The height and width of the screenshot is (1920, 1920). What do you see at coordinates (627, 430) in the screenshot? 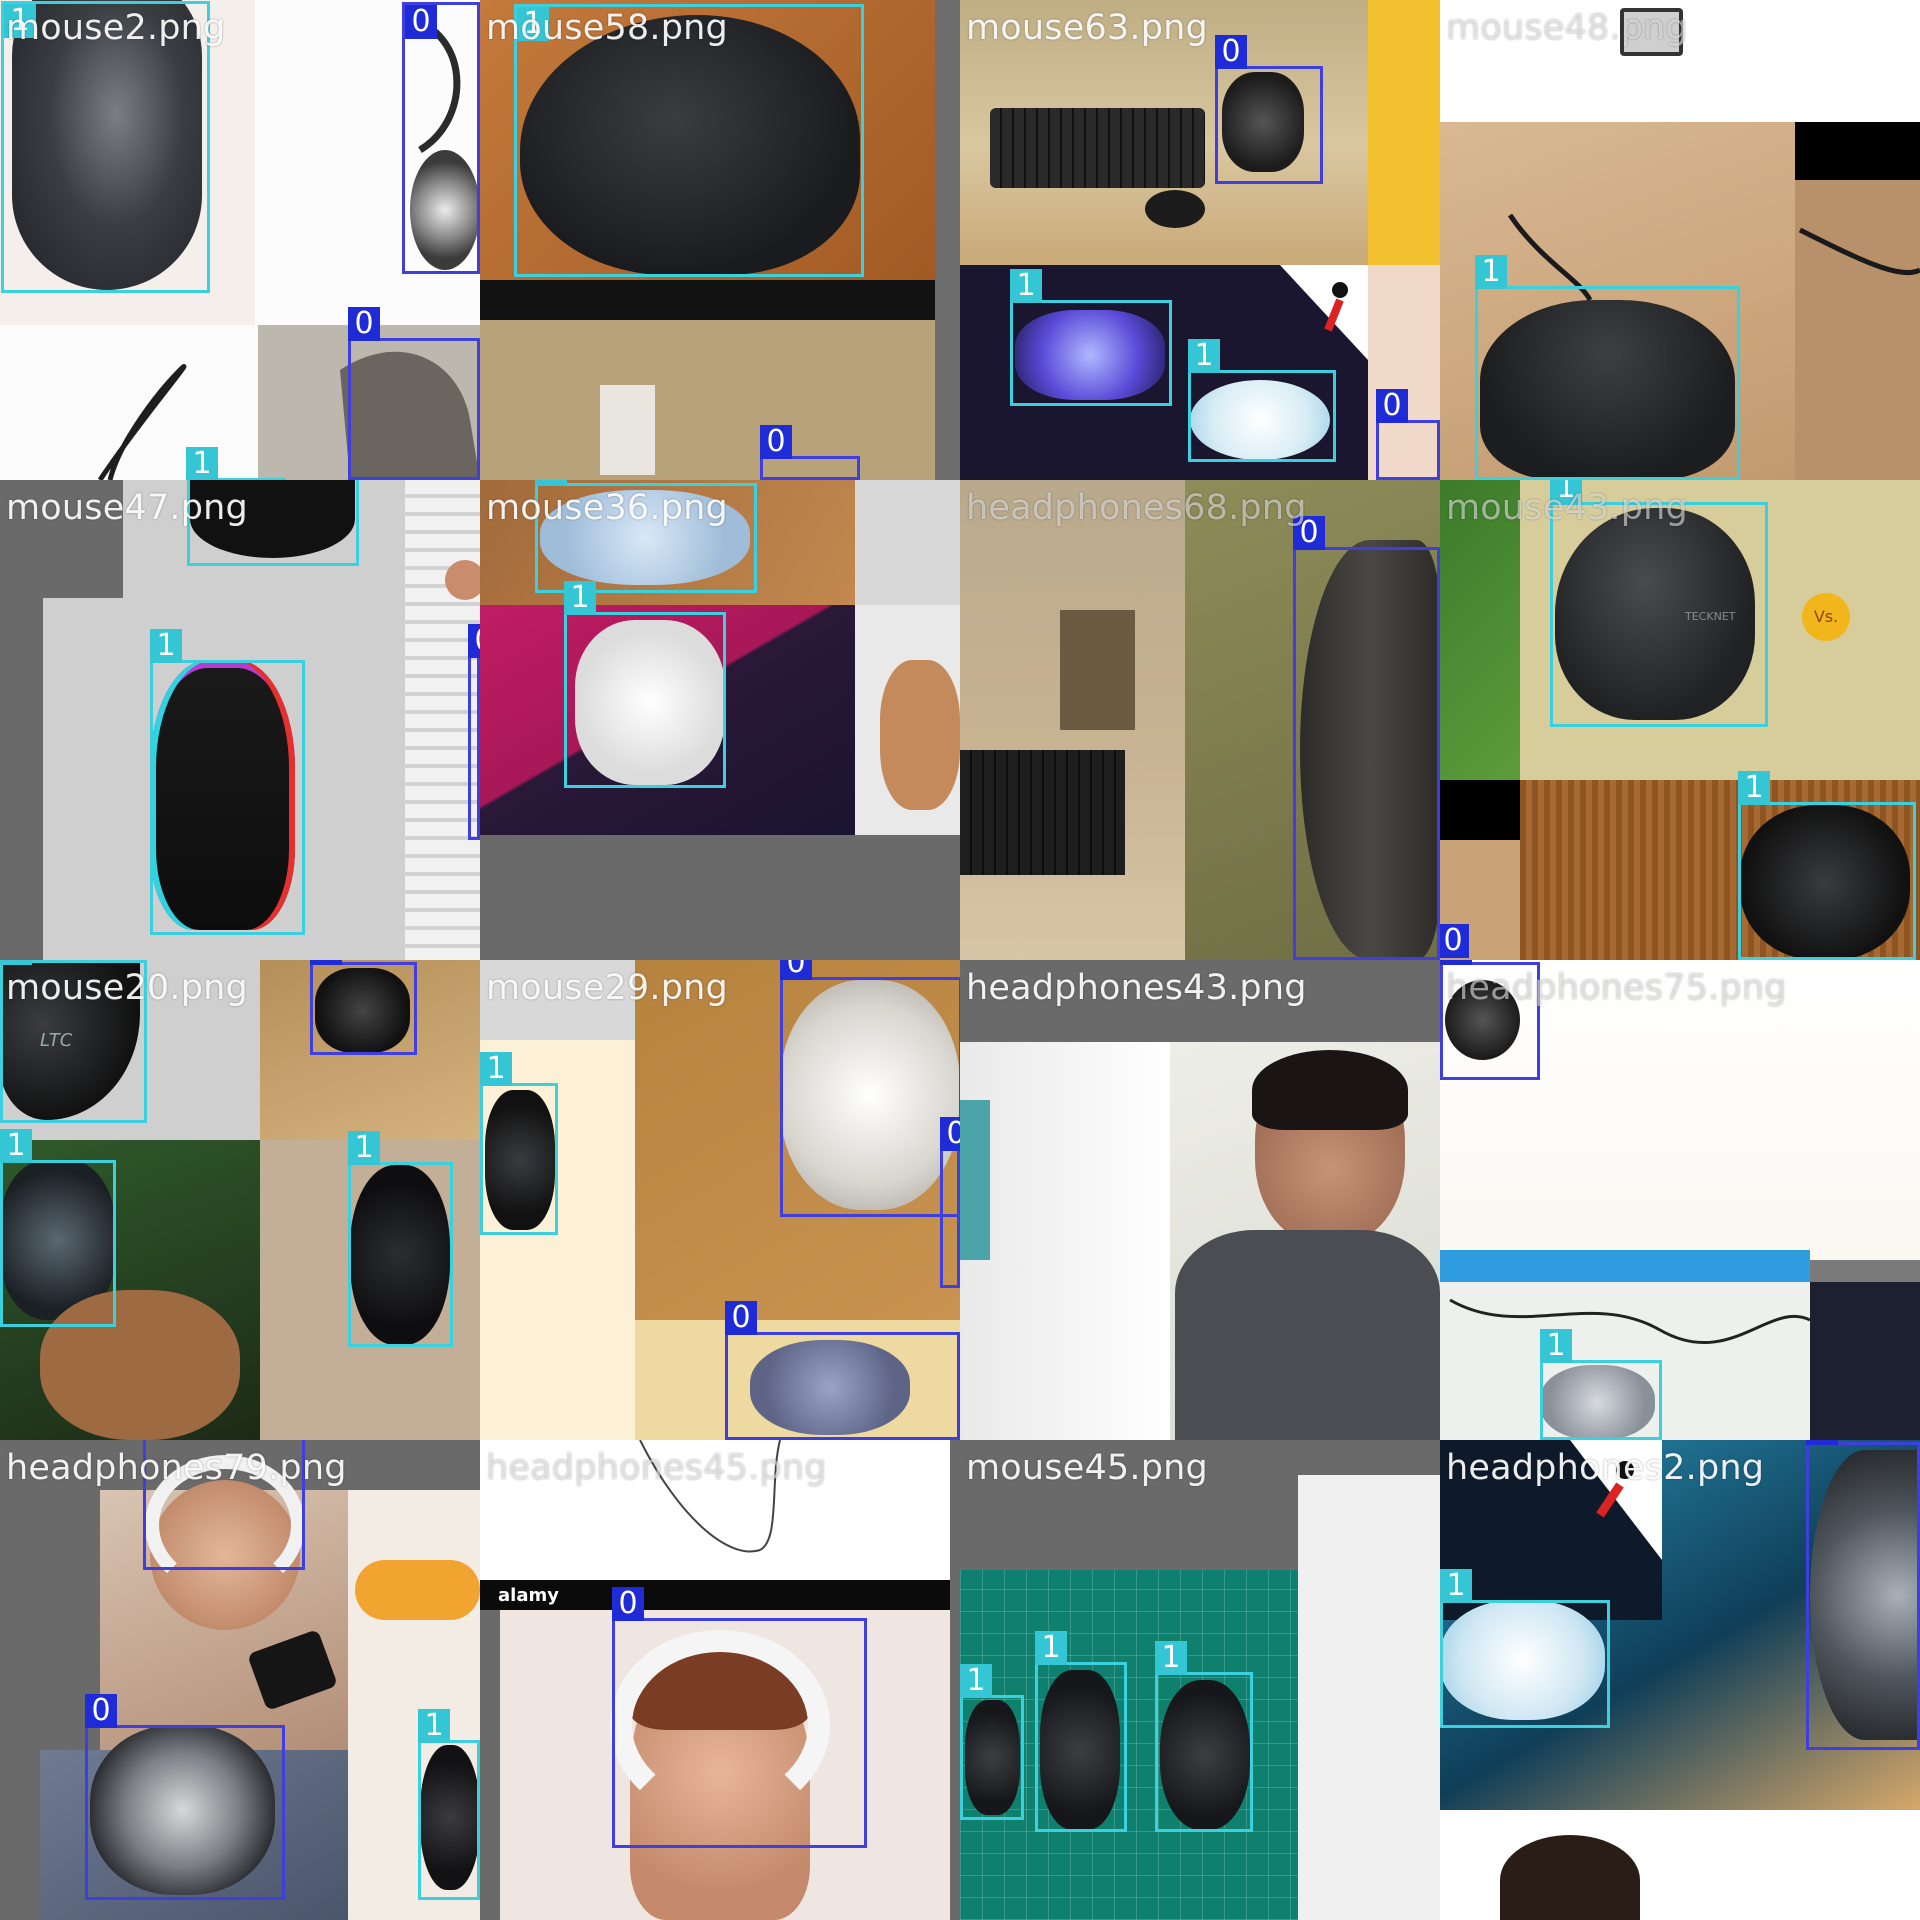
I see `building-image` at bounding box center [627, 430].